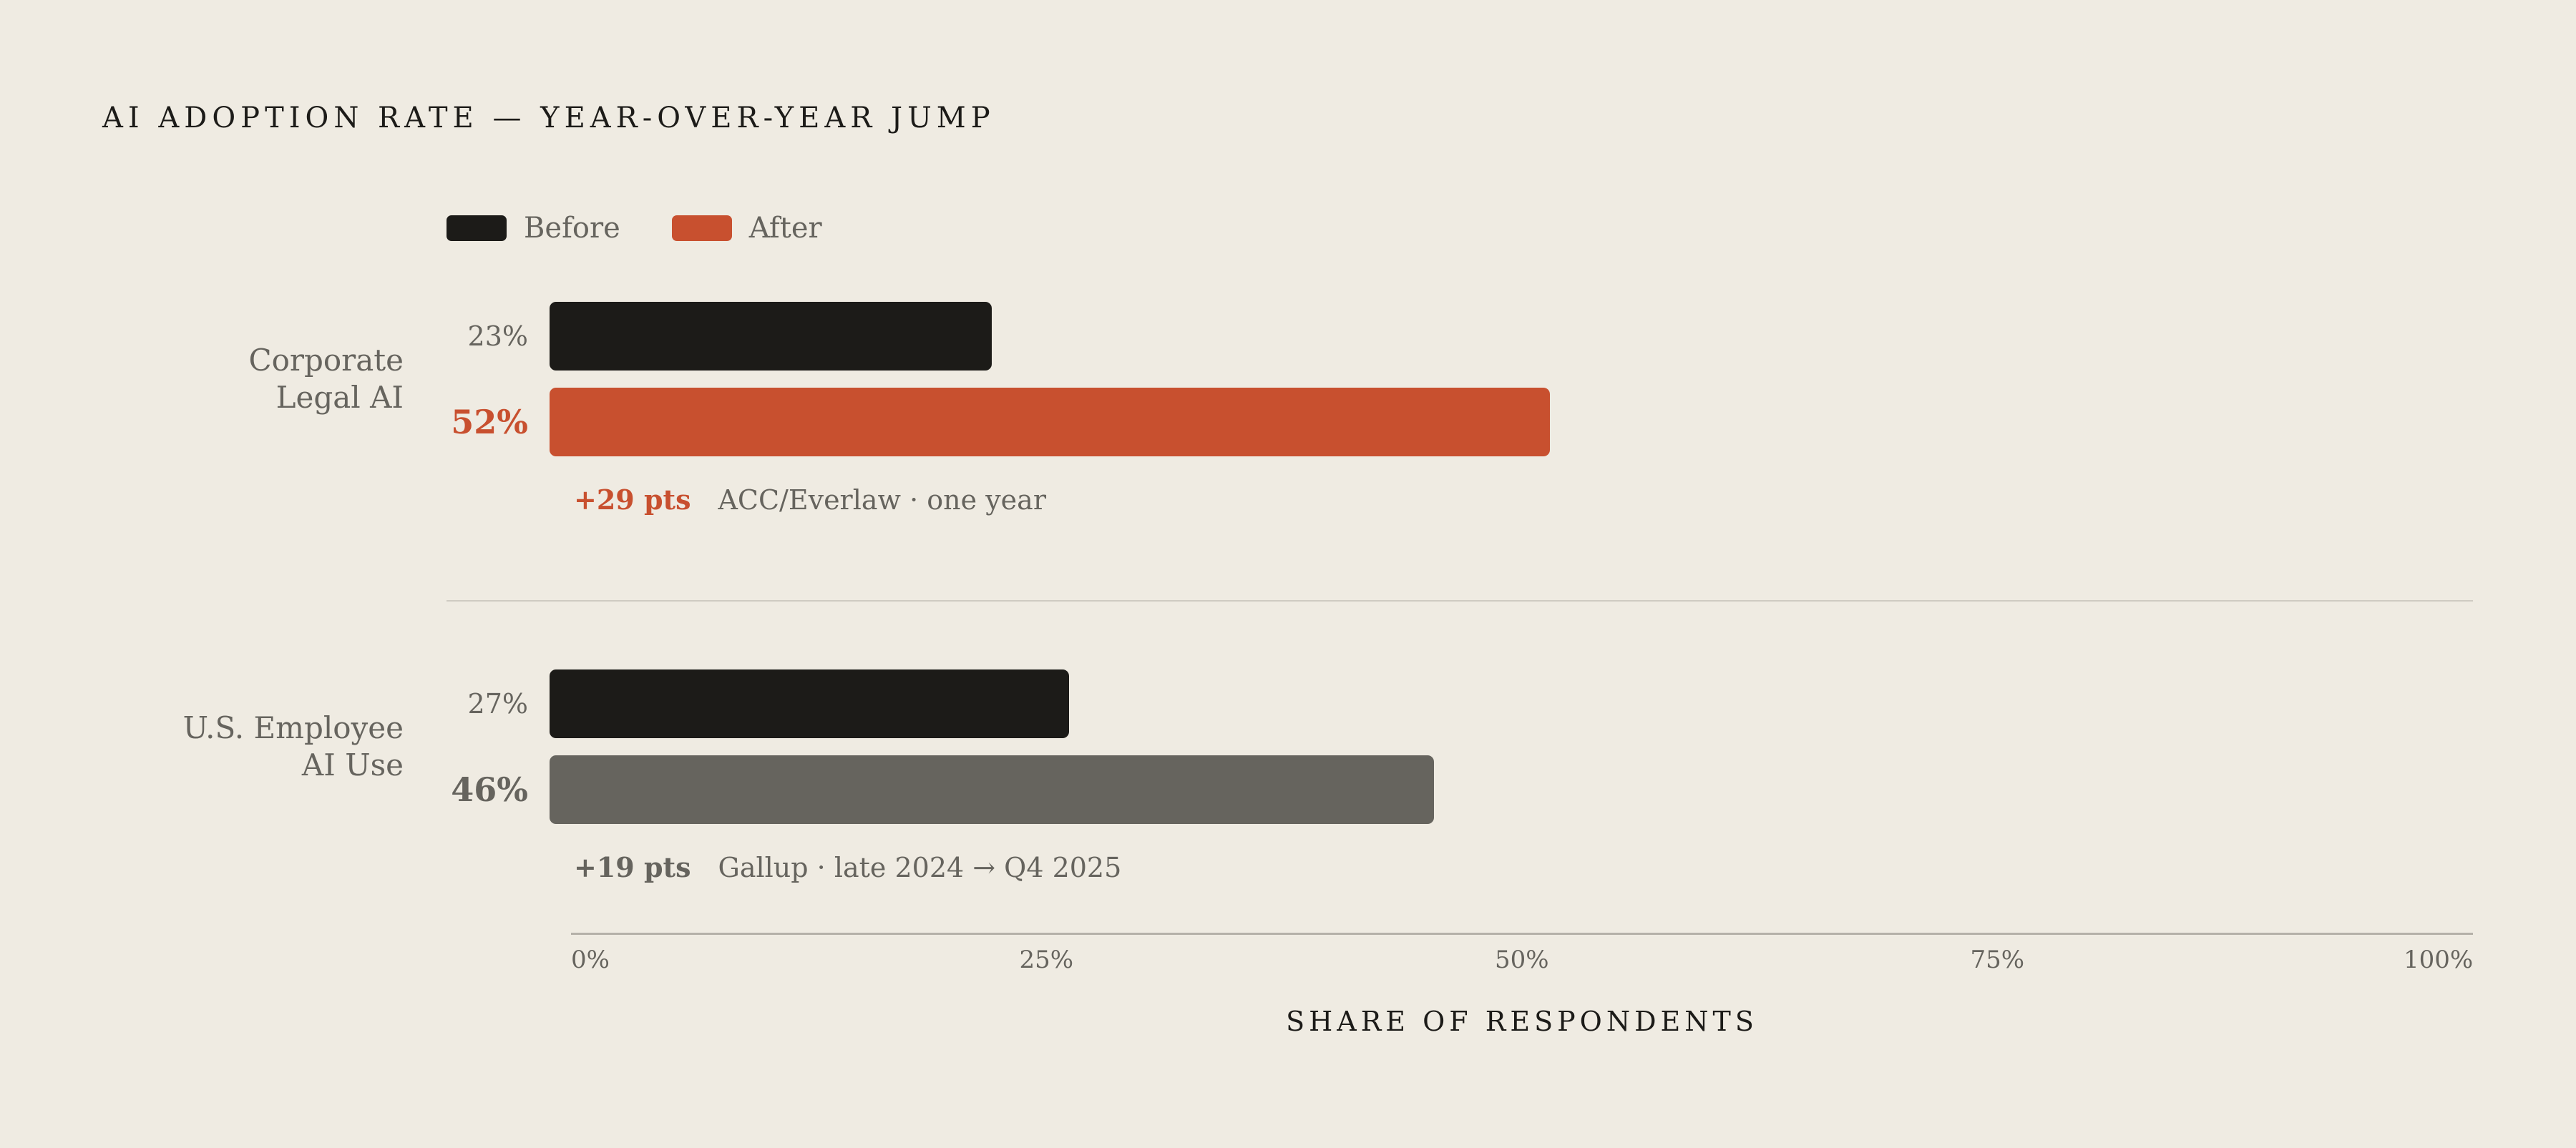  I want to click on value-label-after: 46%, so click(489, 789).